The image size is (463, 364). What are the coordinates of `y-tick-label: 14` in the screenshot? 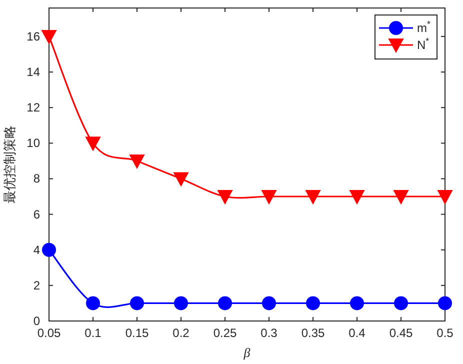 It's located at (33, 72).